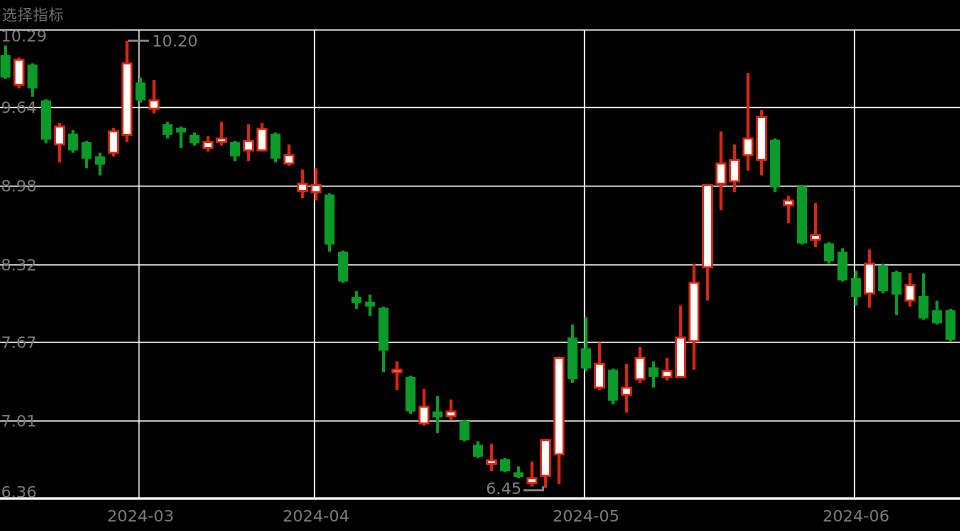 This screenshot has width=960, height=531. What do you see at coordinates (19, 342) in the screenshot?
I see `y-axis-label: 7.67` at bounding box center [19, 342].